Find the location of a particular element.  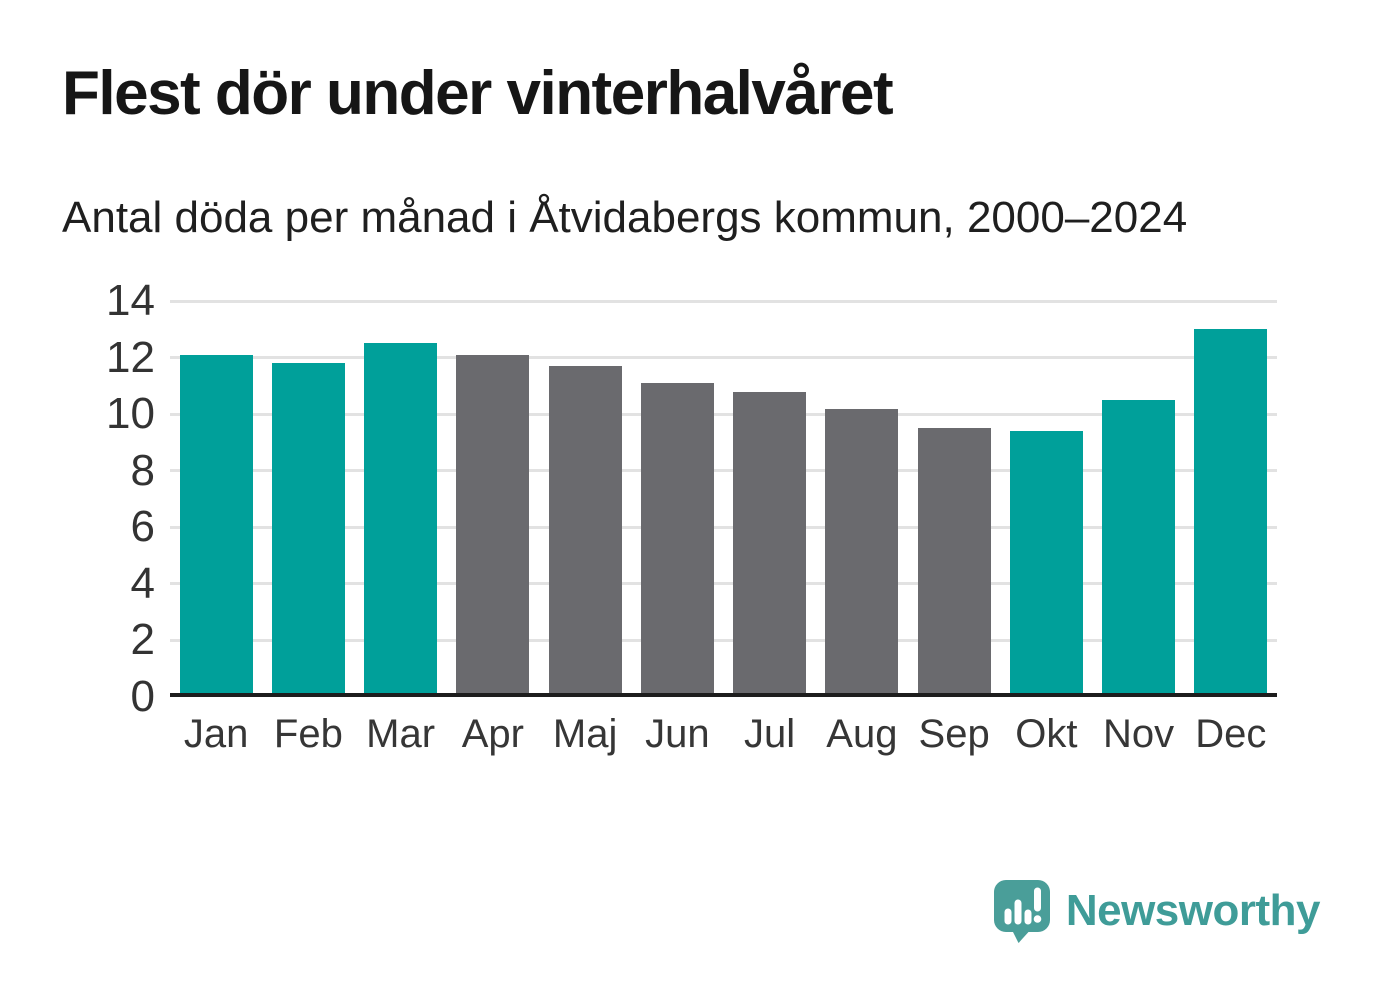

x-tick-label-jul: Jul is located at coordinates (770, 734).